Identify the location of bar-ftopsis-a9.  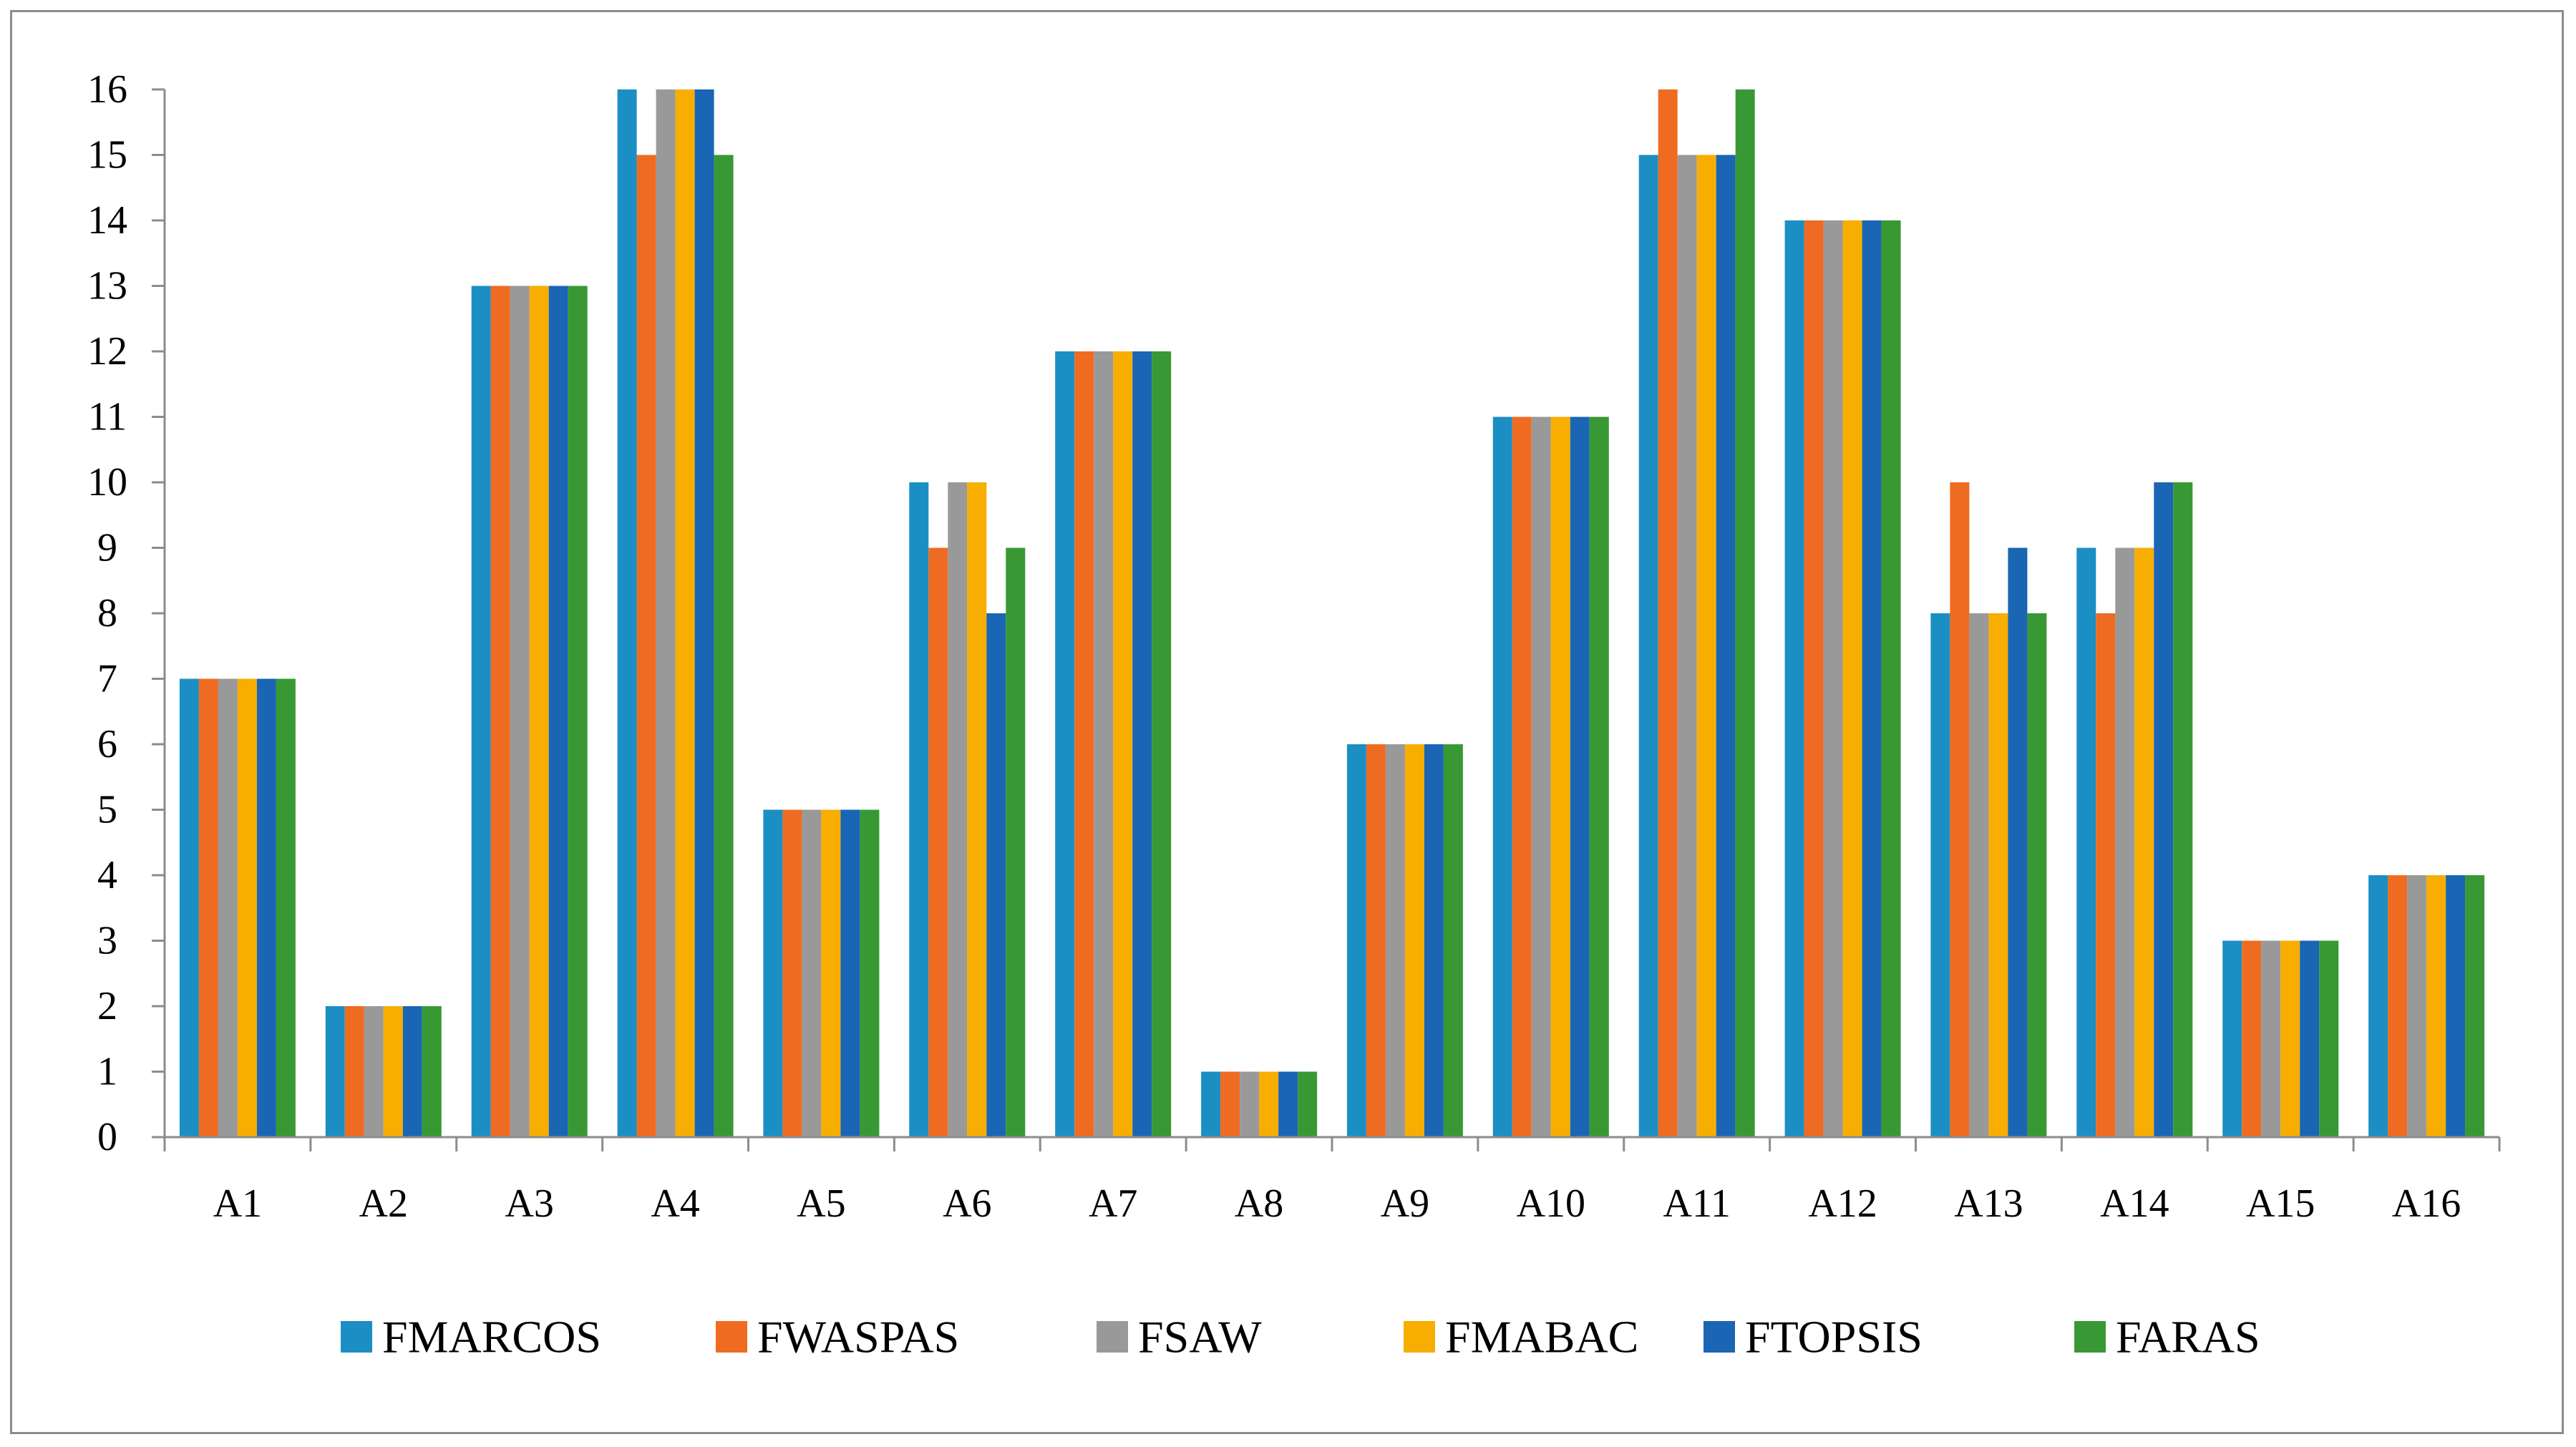
(1434, 940).